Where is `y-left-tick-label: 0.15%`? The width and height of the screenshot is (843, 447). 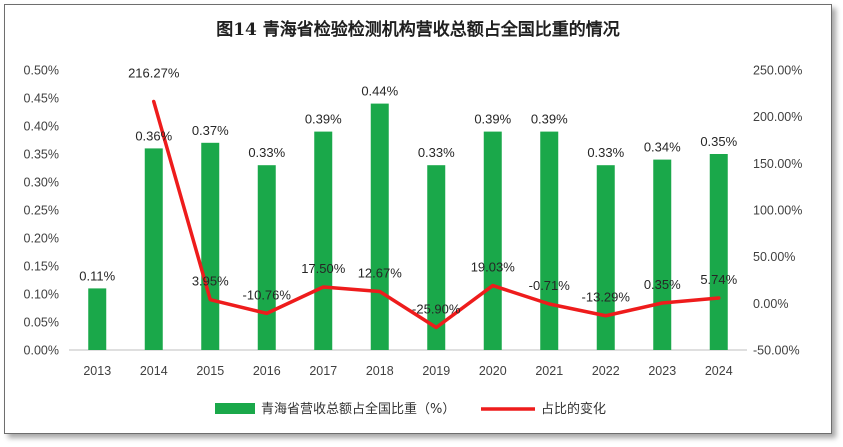 y-left-tick-label: 0.15% is located at coordinates (41, 267).